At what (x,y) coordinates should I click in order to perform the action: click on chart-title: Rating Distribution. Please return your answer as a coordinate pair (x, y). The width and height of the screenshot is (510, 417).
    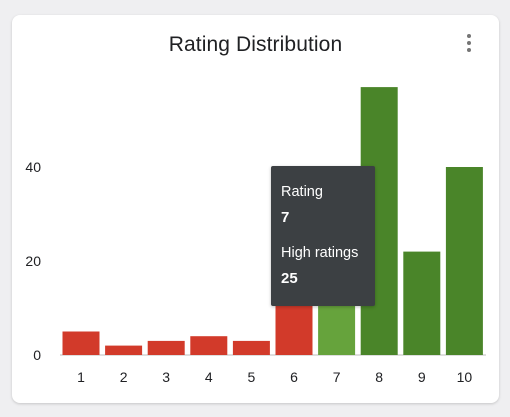
    Looking at the image, I should click on (255, 44).